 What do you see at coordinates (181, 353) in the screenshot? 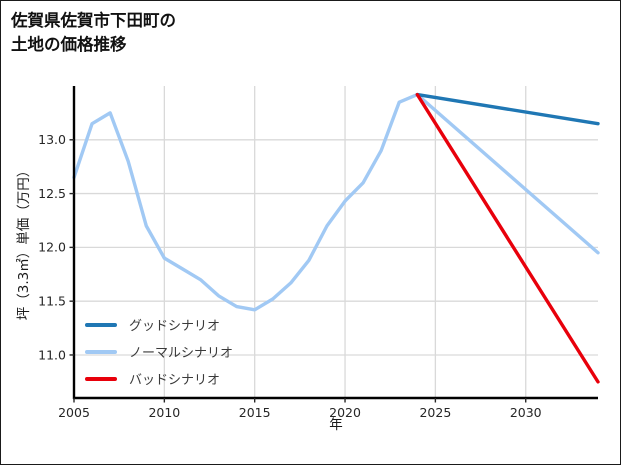
I see `legend-label: ノーマルシナリオ` at bounding box center [181, 353].